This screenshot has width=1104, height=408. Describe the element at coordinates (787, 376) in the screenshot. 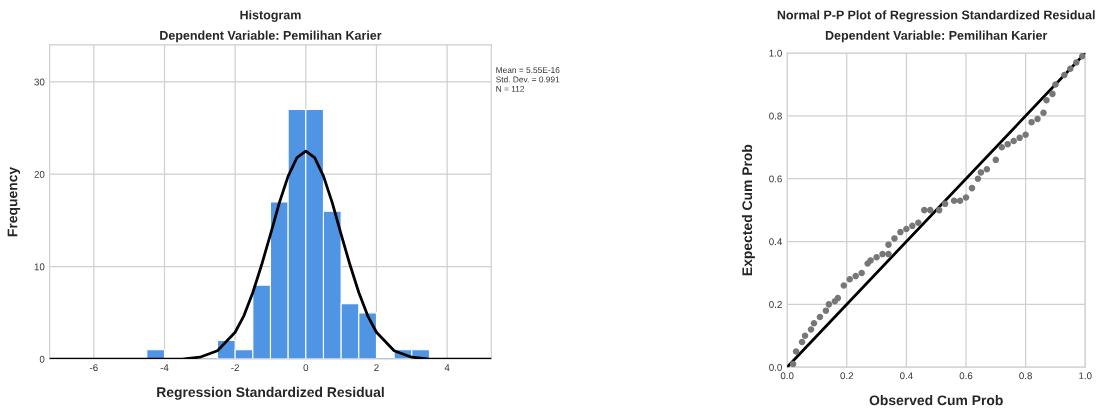

I see `x-tick-label: 0.0` at that location.